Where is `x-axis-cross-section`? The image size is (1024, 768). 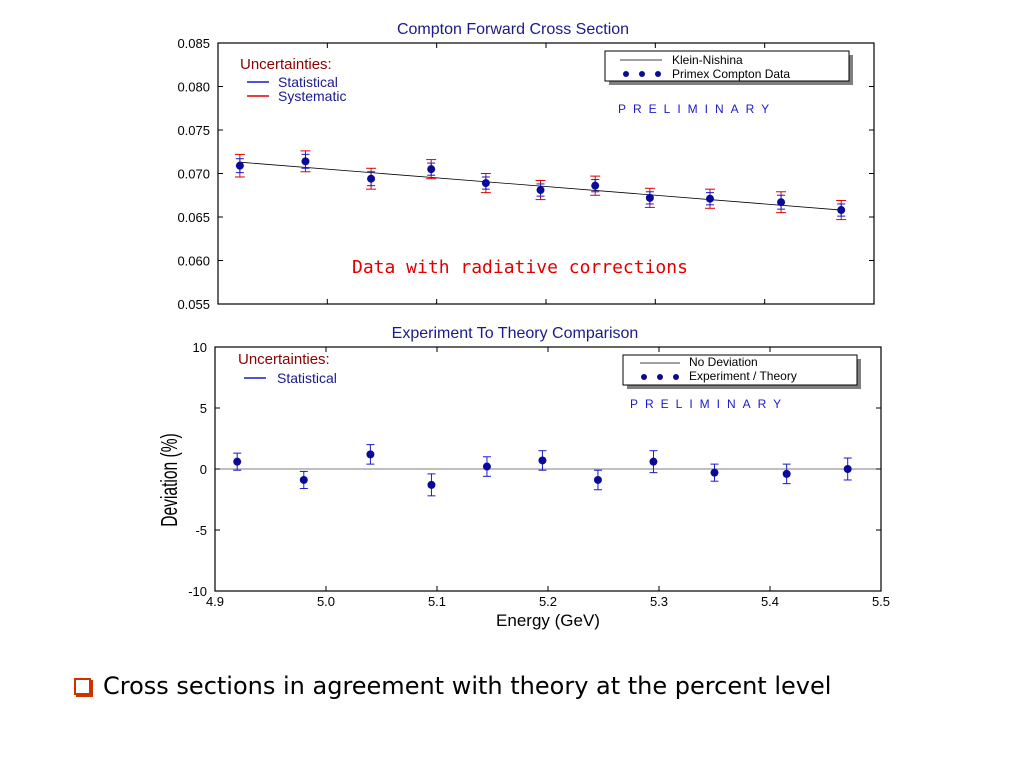 x-axis-cross-section is located at coordinates (546, 173).